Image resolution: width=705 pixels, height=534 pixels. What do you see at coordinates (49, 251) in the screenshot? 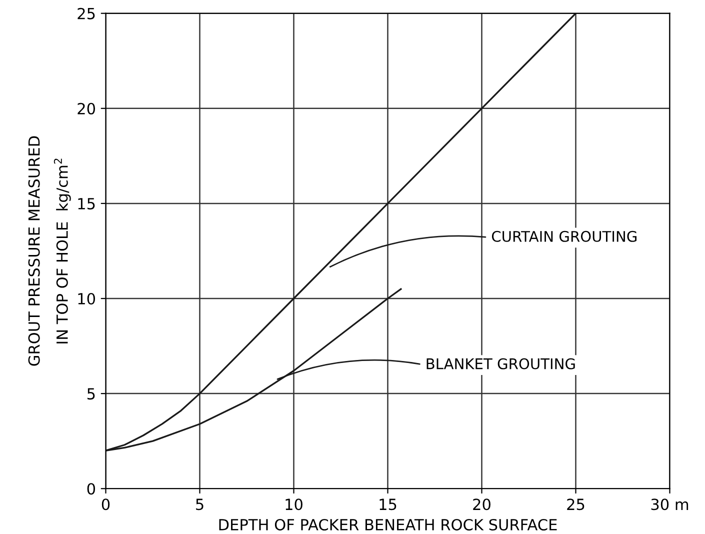
I see `y-axis-title: GROUT PRESSURE MEASURED IN TOP OF HOLE kg/cm$^{2}$` at bounding box center [49, 251].